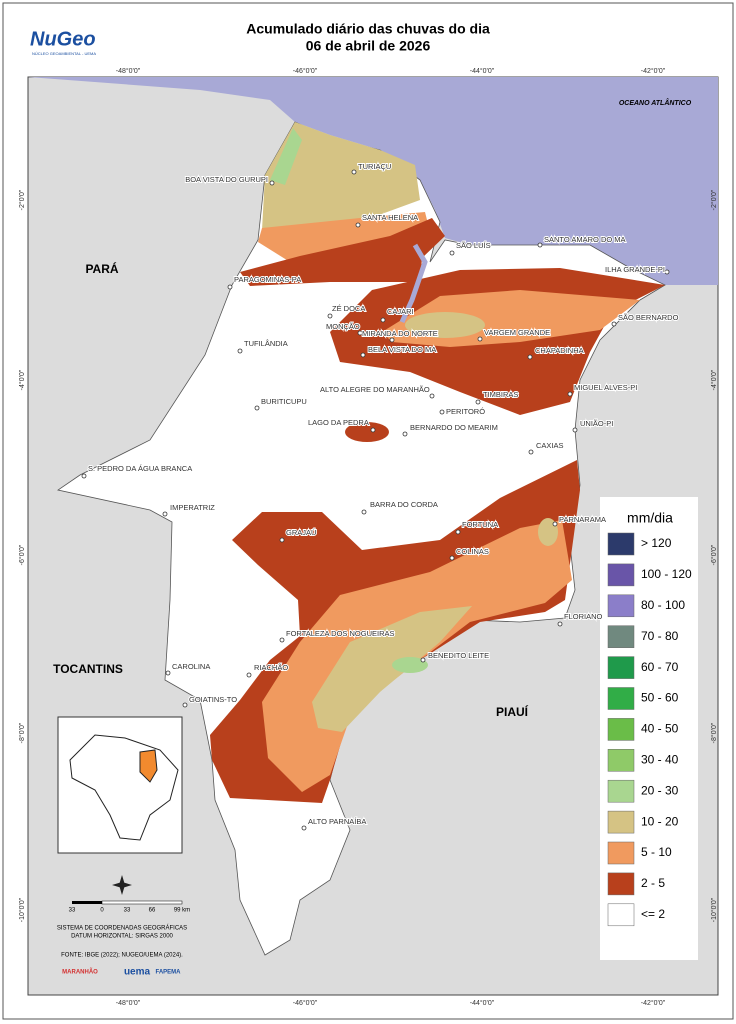  I want to click on legend-label: 70 - 80, so click(660, 636).